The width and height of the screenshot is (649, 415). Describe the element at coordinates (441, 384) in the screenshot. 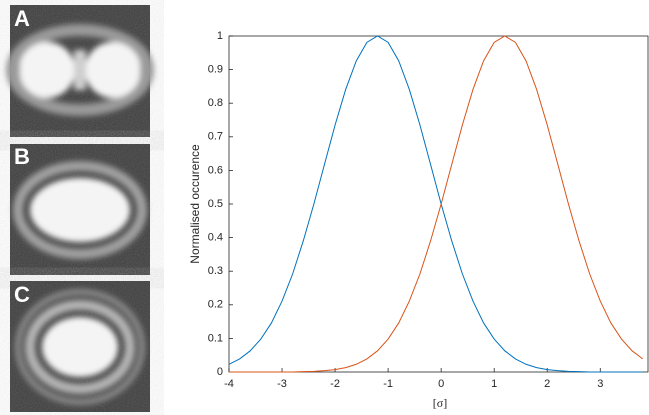

I see `x-tick-label: 0` at that location.